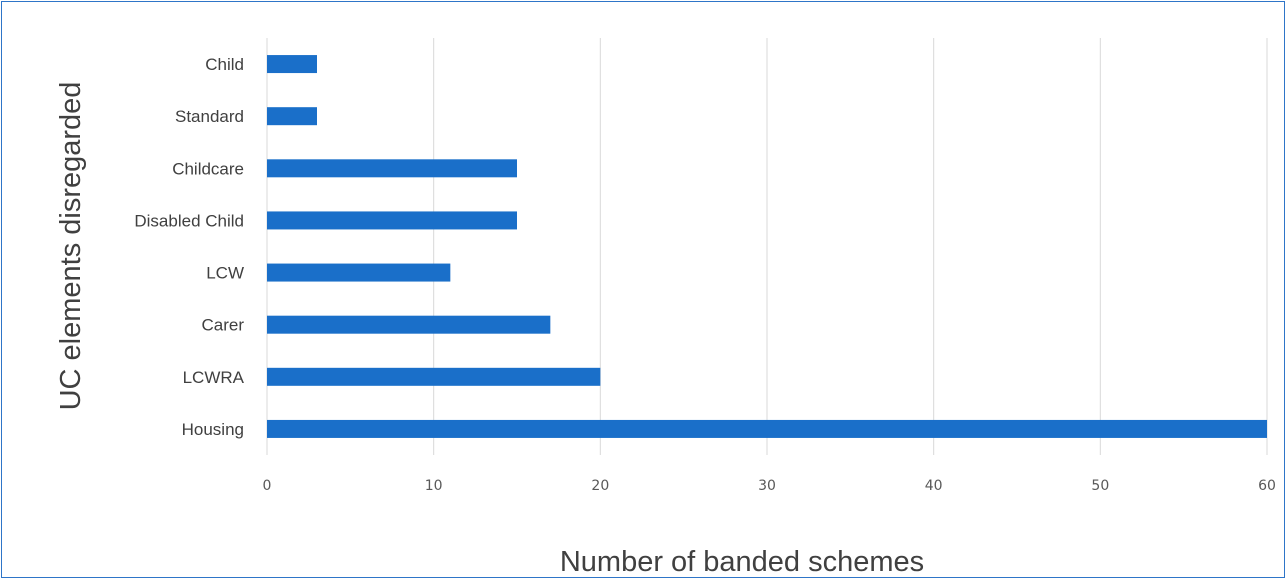 The width and height of the screenshot is (1286, 579). What do you see at coordinates (208, 168) in the screenshot?
I see `category-label: Childcare` at bounding box center [208, 168].